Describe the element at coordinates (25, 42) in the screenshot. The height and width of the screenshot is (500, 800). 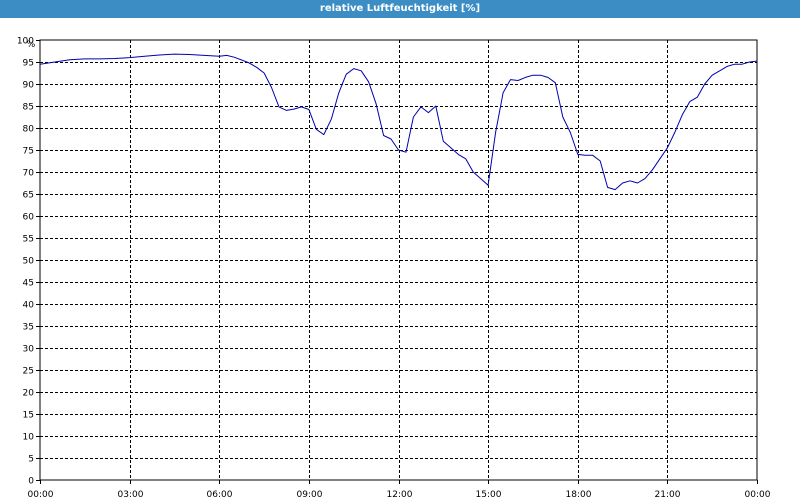
I see `y-tick-label: 100` at that location.